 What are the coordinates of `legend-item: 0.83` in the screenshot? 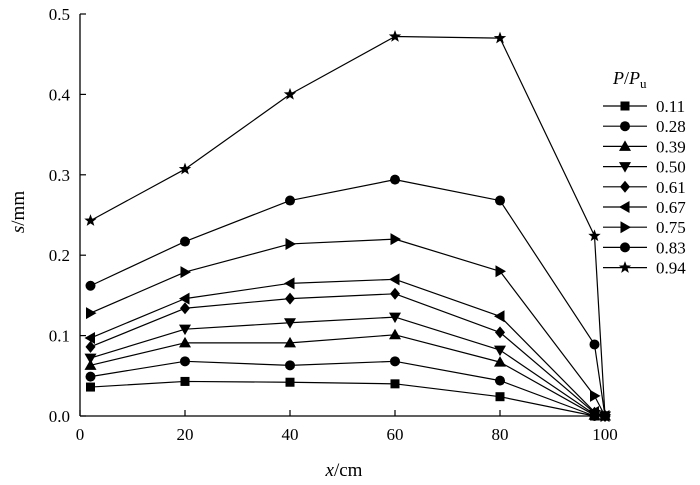 It's located at (644, 247).